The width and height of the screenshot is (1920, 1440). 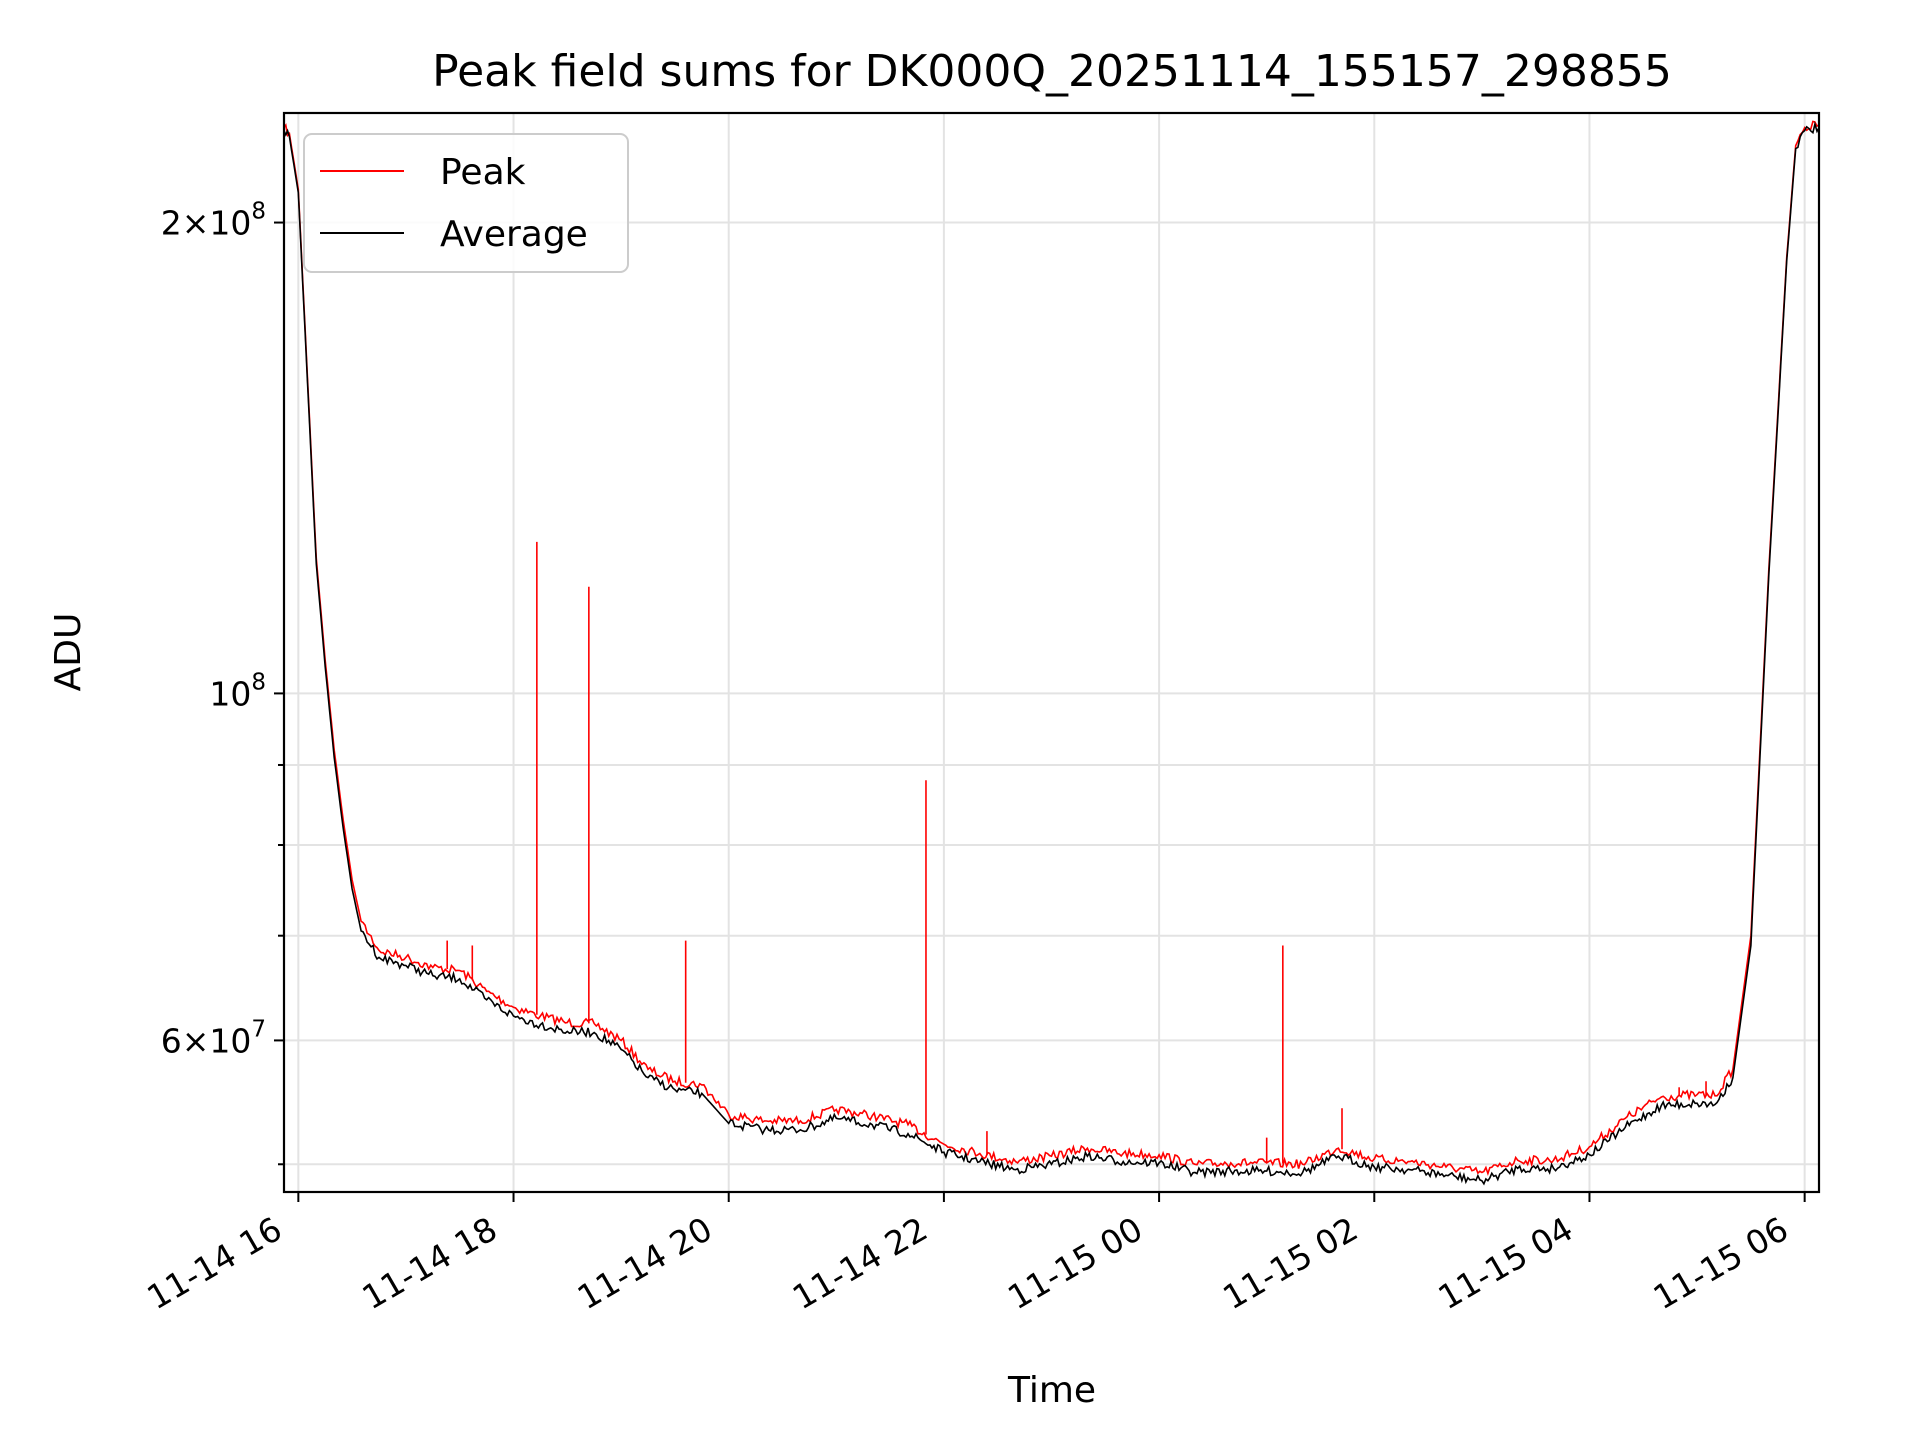 What do you see at coordinates (1075, 1263) in the screenshot?
I see `x-tick-label-4: 11-15 00` at bounding box center [1075, 1263].